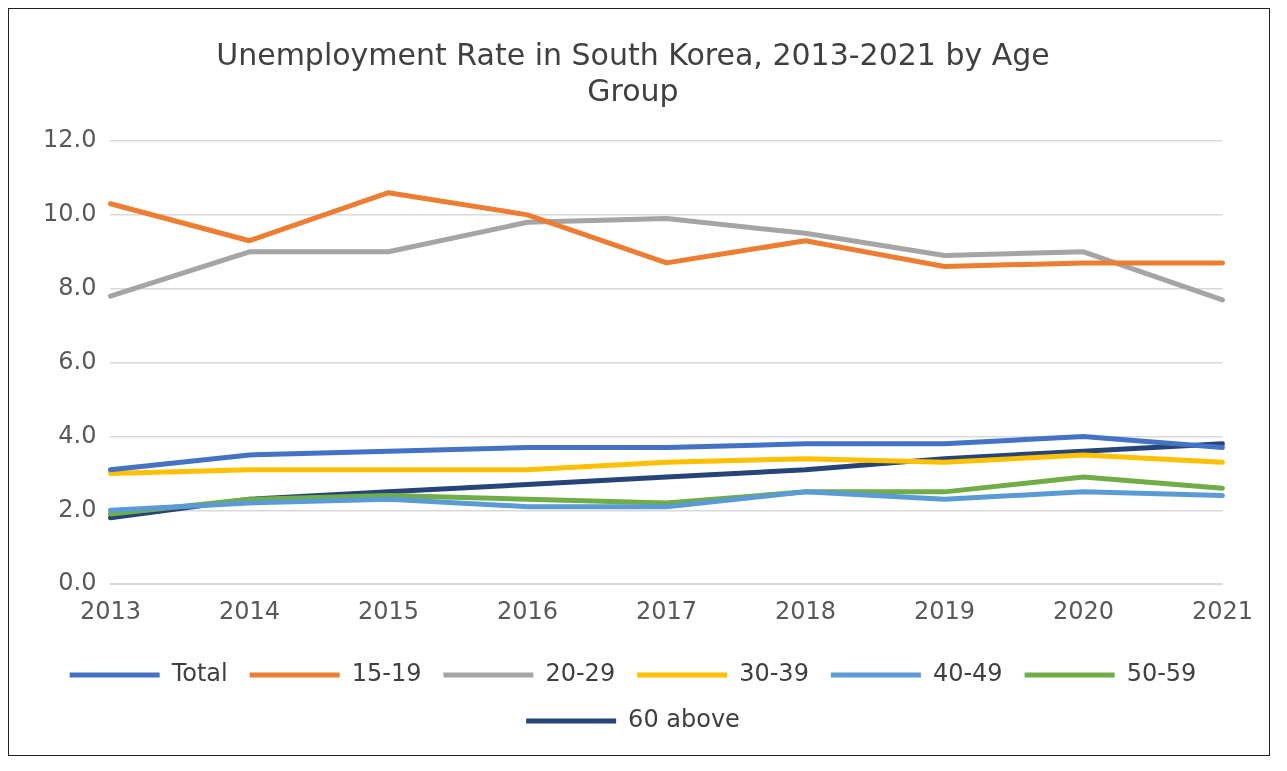 The height and width of the screenshot is (771, 1287). Describe the element at coordinates (633, 72) in the screenshot. I see `chart-title: Unemployment Rate in South Korea, 2013-2021 by Age Group` at that location.